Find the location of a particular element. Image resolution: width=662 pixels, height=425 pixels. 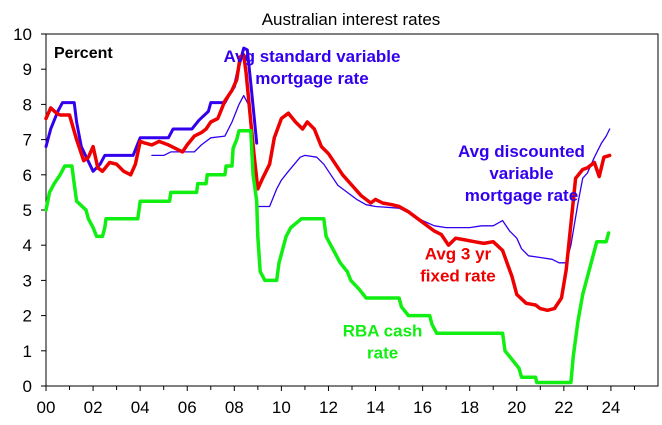

x-tick-label: 10 is located at coordinates (281, 407).